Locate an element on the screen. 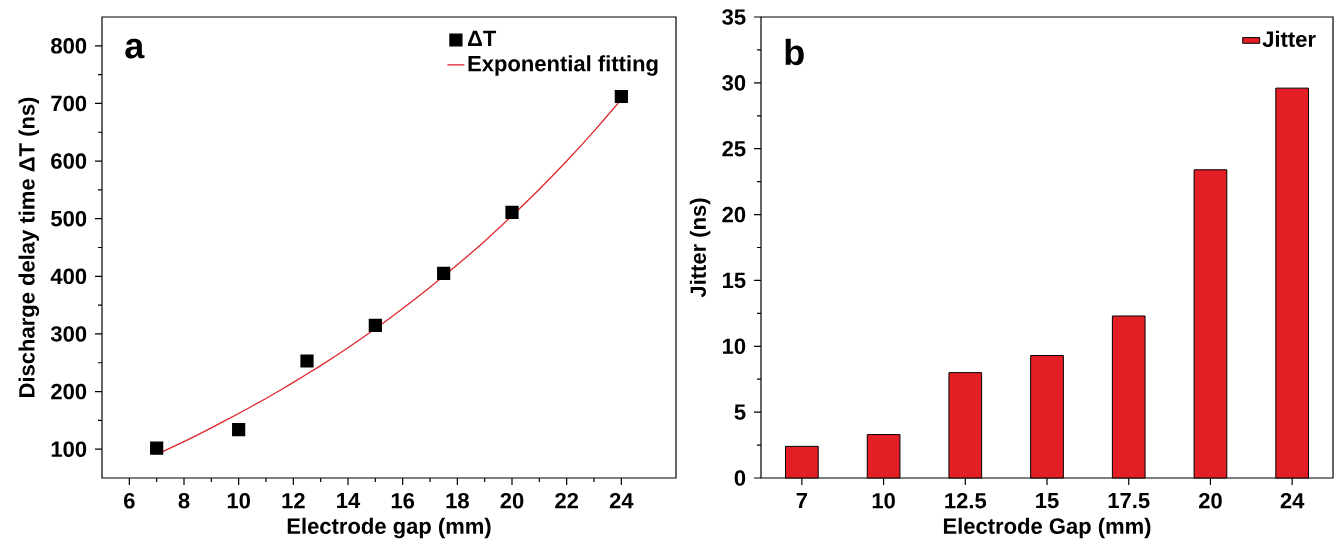 The width and height of the screenshot is (1341, 542). x-tick-label: 18 is located at coordinates (457, 500).